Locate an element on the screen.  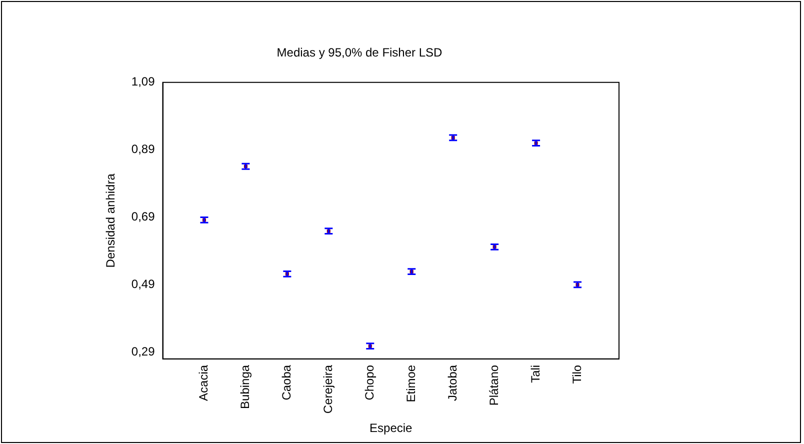
y-tick-label: 0,89 is located at coordinates (143, 149).